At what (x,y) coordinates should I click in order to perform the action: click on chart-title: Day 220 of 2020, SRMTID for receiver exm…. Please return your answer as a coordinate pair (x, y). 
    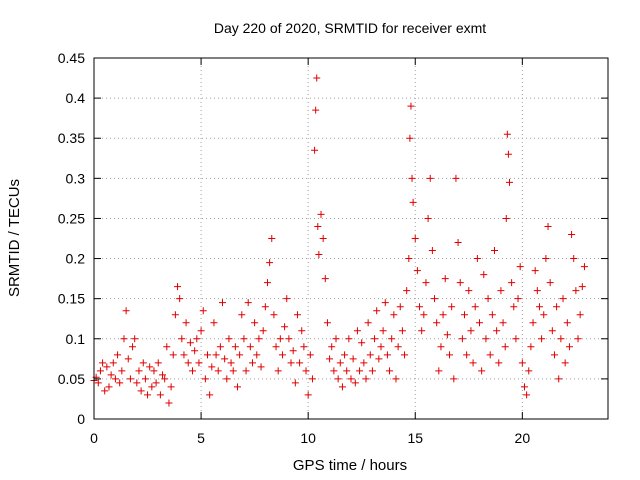
    Looking at the image, I should click on (350, 28).